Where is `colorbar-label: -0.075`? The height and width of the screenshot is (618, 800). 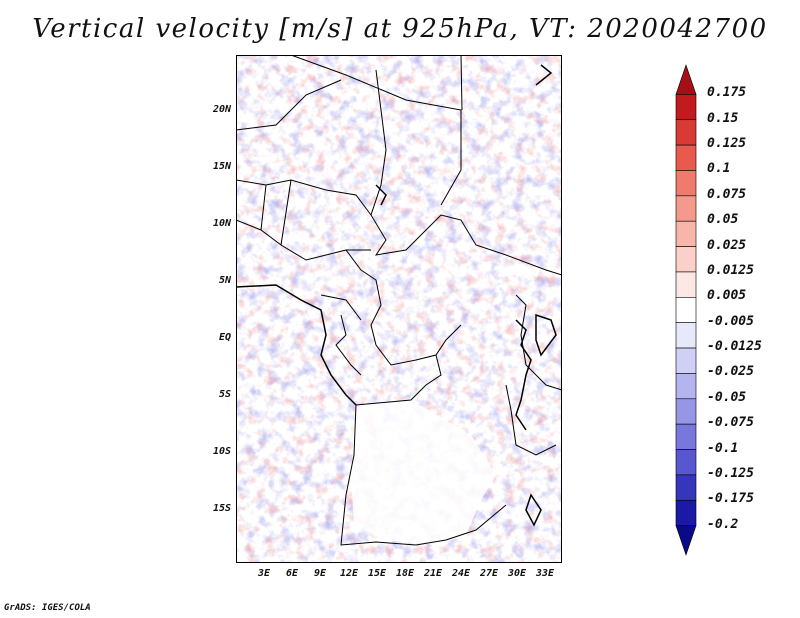 colorbar-label: -0.075 is located at coordinates (730, 423).